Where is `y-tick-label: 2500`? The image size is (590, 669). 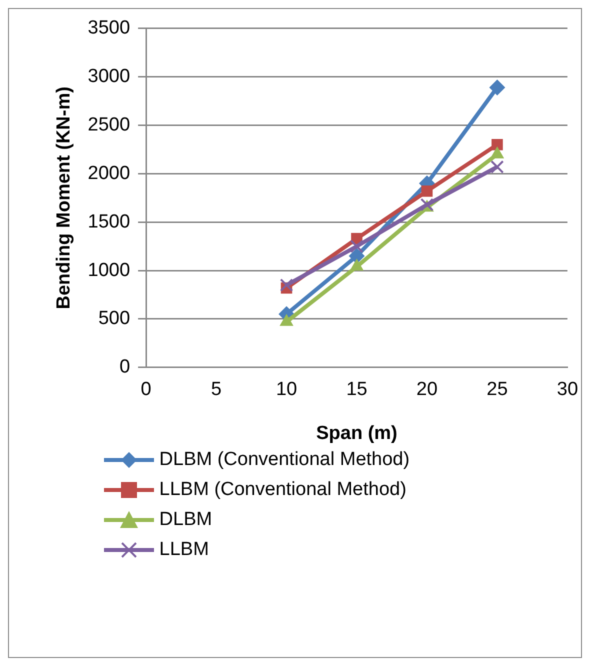
y-tick-label: 2500 is located at coordinates (109, 125).